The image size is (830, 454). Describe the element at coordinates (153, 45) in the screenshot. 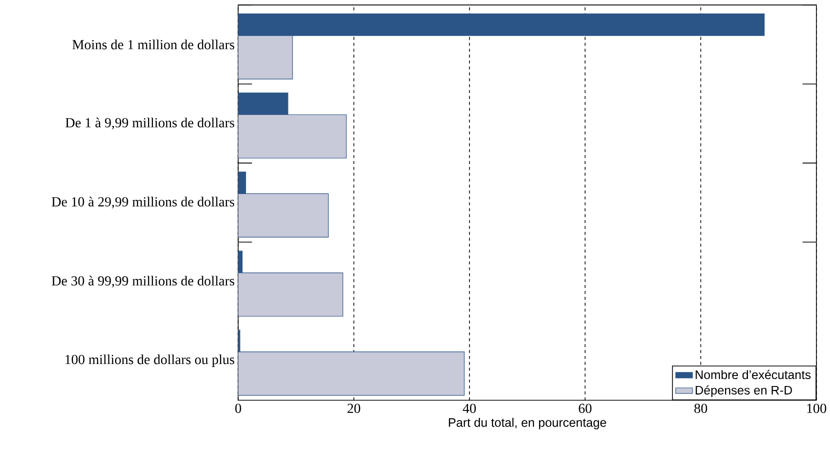

I see `y-tick-label: Moins de 1 million de dollars` at that location.